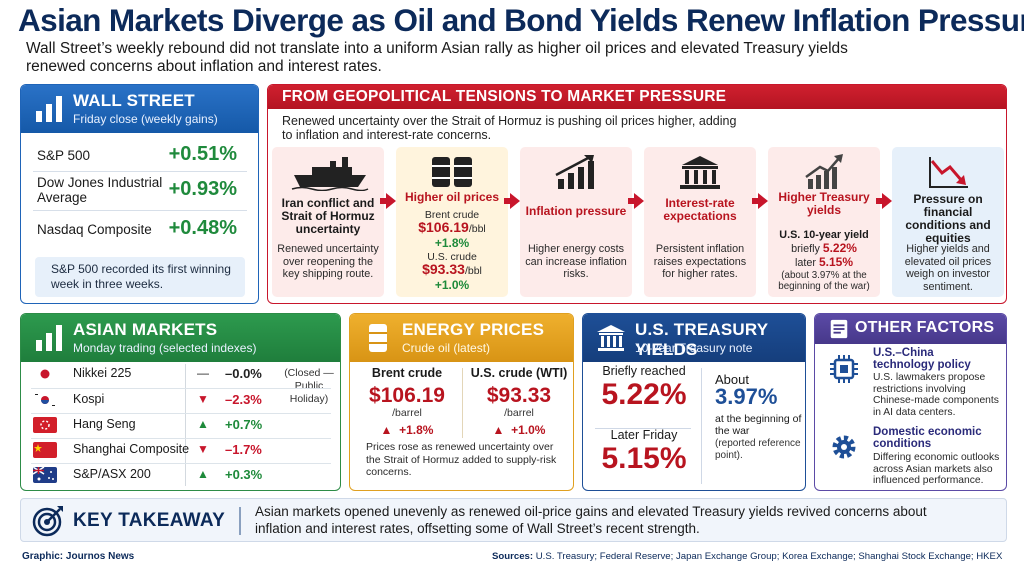  What do you see at coordinates (202, 228) in the screenshot?
I see `index-gain: +0.48%` at bounding box center [202, 228].